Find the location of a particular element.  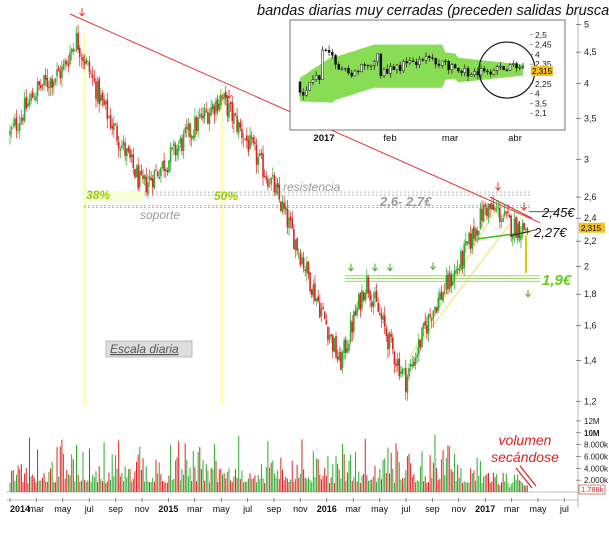

y-tick-label: 1,6 is located at coordinates (590, 325).